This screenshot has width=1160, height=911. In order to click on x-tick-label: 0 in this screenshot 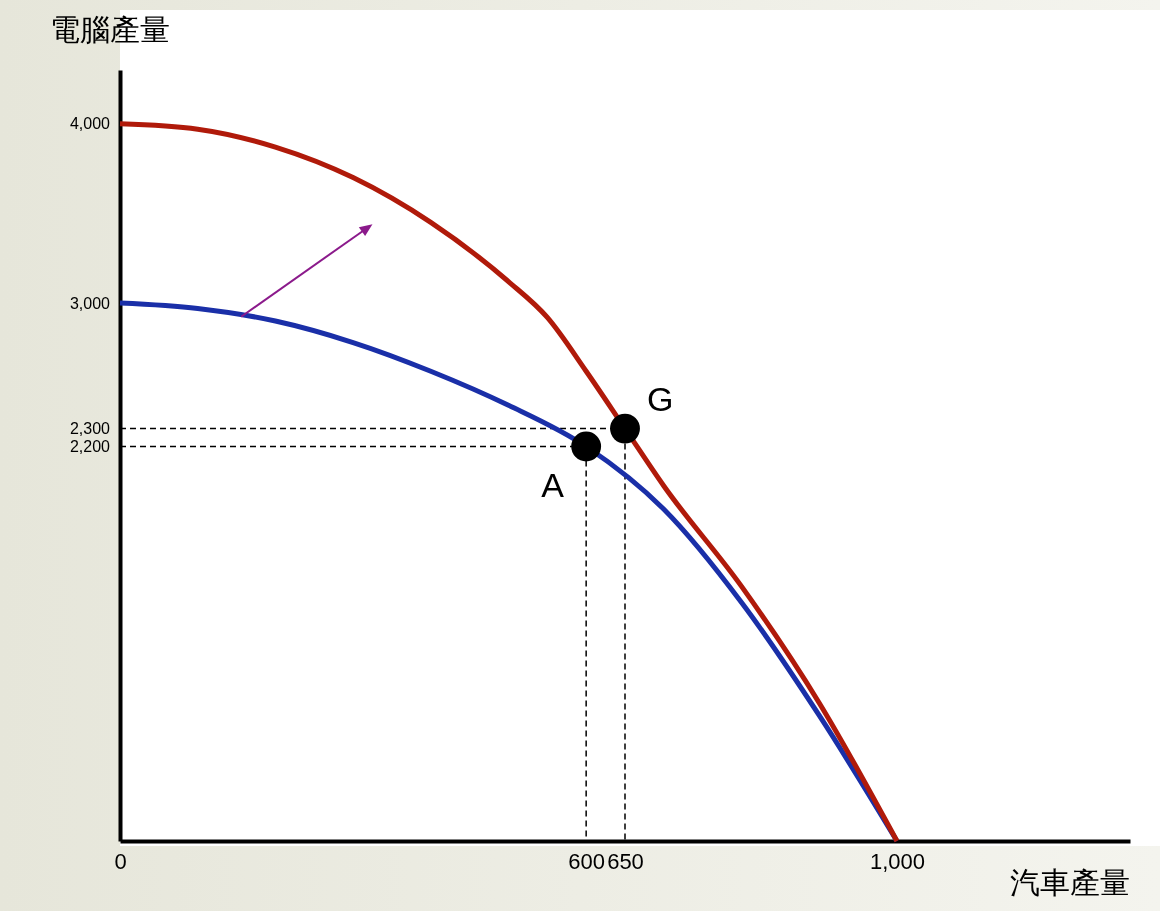, I will do `click(120, 861)`.